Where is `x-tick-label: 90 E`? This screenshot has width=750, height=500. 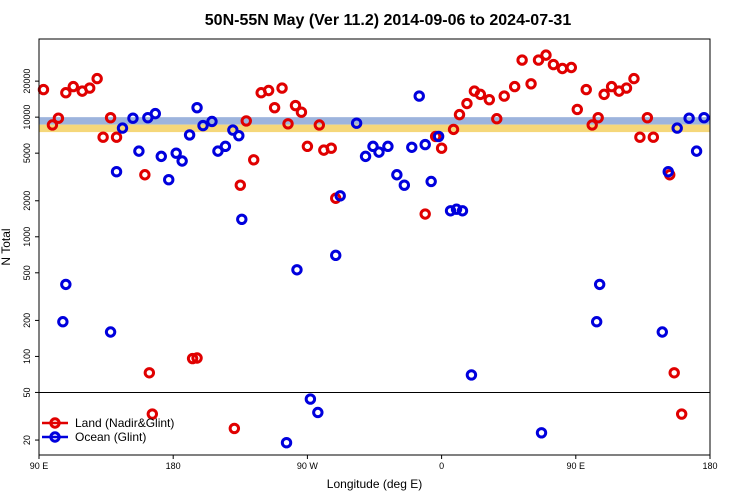 x-tick-label: 90 E is located at coordinates (39, 466).